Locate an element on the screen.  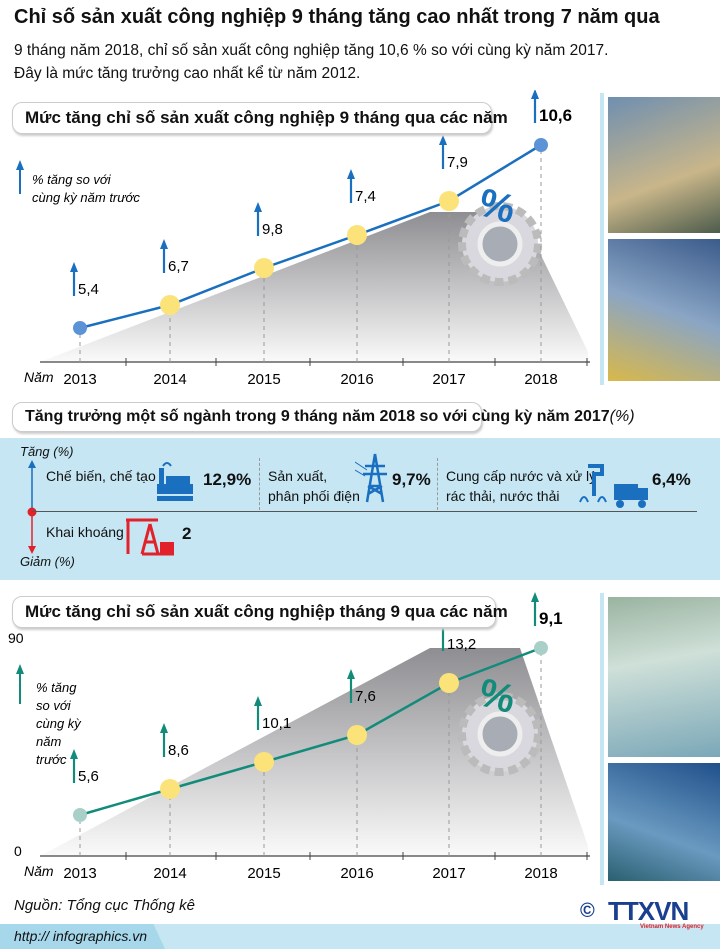
sector-water-name-1: Cung cấp nước và xử lý is located at coordinates (521, 476).